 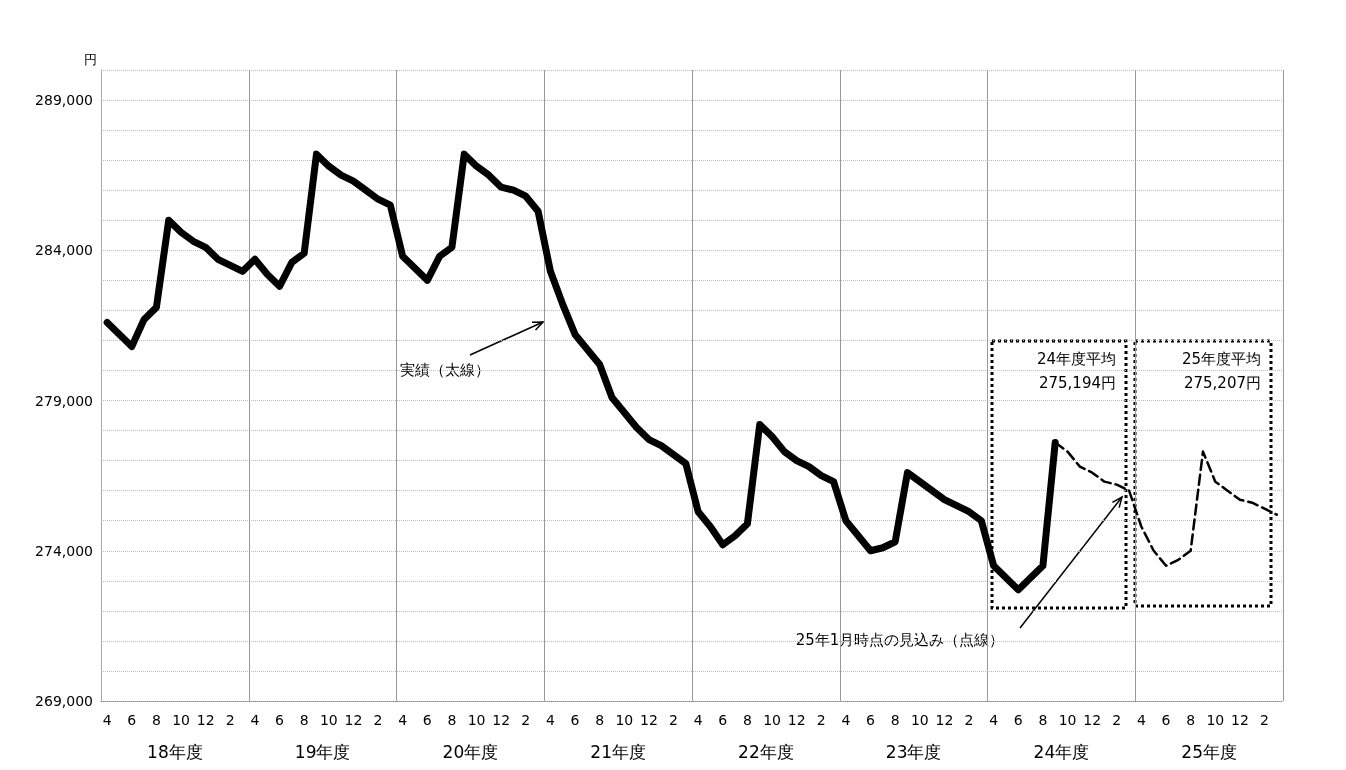 What do you see at coordinates (322, 751) in the screenshot?
I see `text: 19年度` at bounding box center [322, 751].